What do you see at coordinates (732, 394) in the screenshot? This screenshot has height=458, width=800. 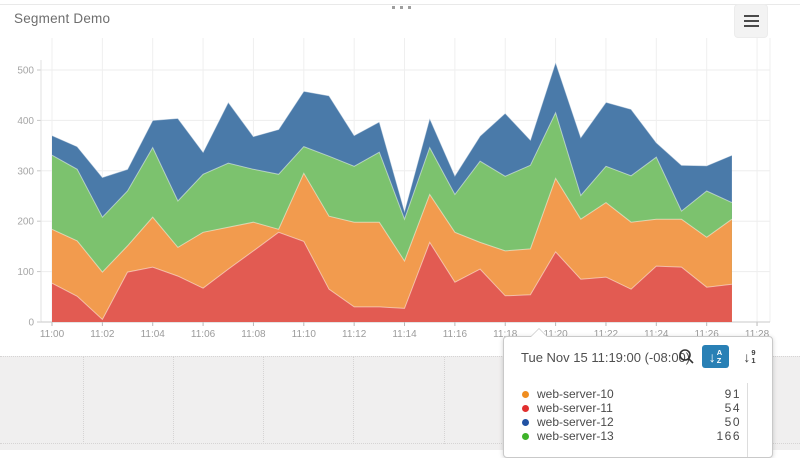 I see `series-value: 91` at bounding box center [732, 394].